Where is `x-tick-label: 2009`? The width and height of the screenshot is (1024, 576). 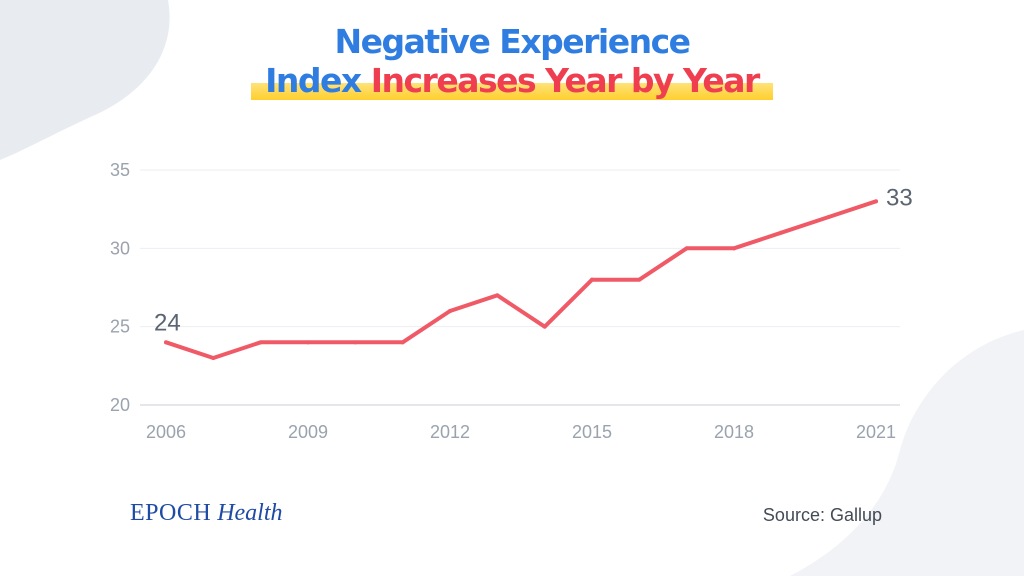
x-tick-label: 2009 is located at coordinates (308, 432).